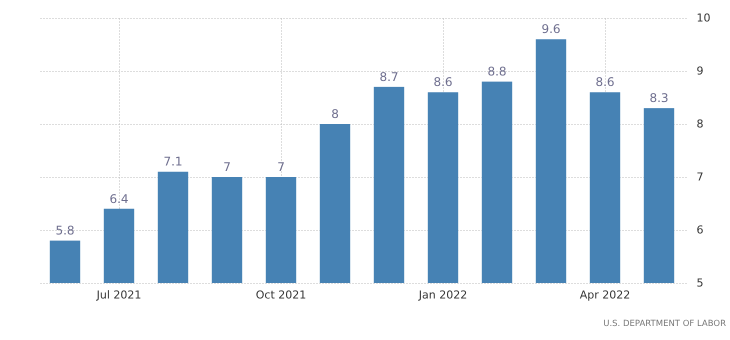  I want to click on data-label: 8.8, so click(497, 71).